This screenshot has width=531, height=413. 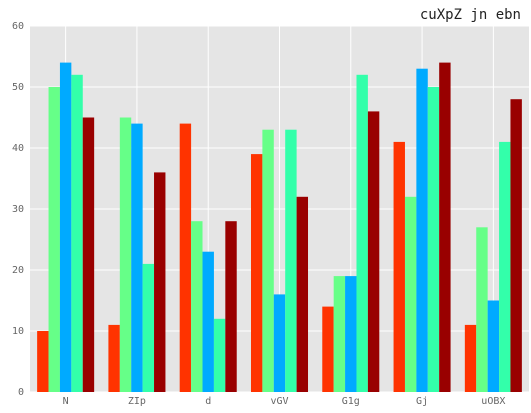 I want to click on x-tick-label: N, so click(x=66, y=401).